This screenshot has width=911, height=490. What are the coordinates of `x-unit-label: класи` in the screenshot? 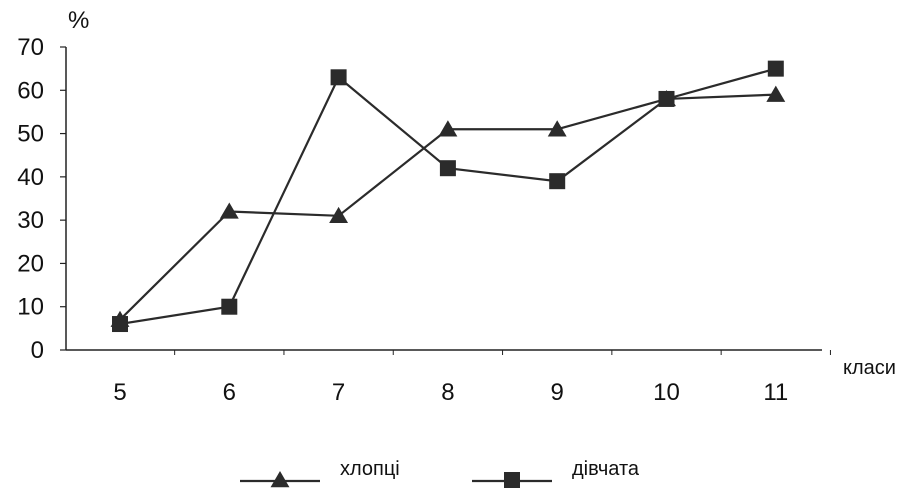 It's located at (869, 368).